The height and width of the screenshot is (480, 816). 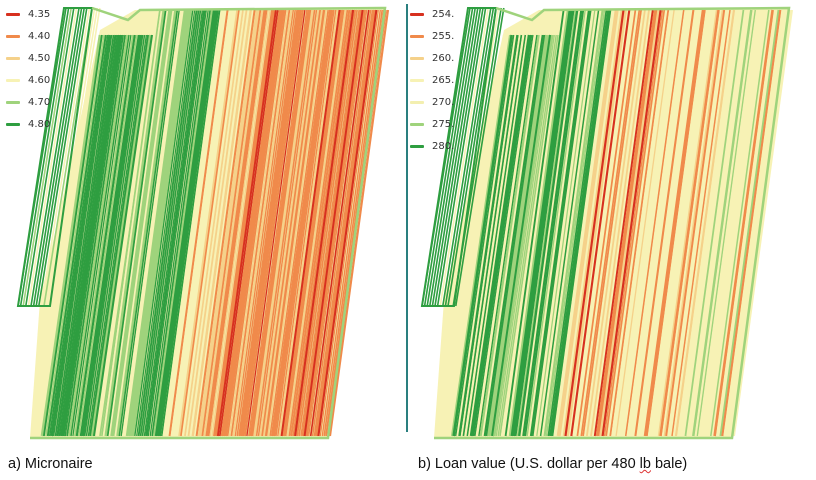 What do you see at coordinates (443, 124) in the screenshot?
I see `legend-label: 275.` at bounding box center [443, 124].